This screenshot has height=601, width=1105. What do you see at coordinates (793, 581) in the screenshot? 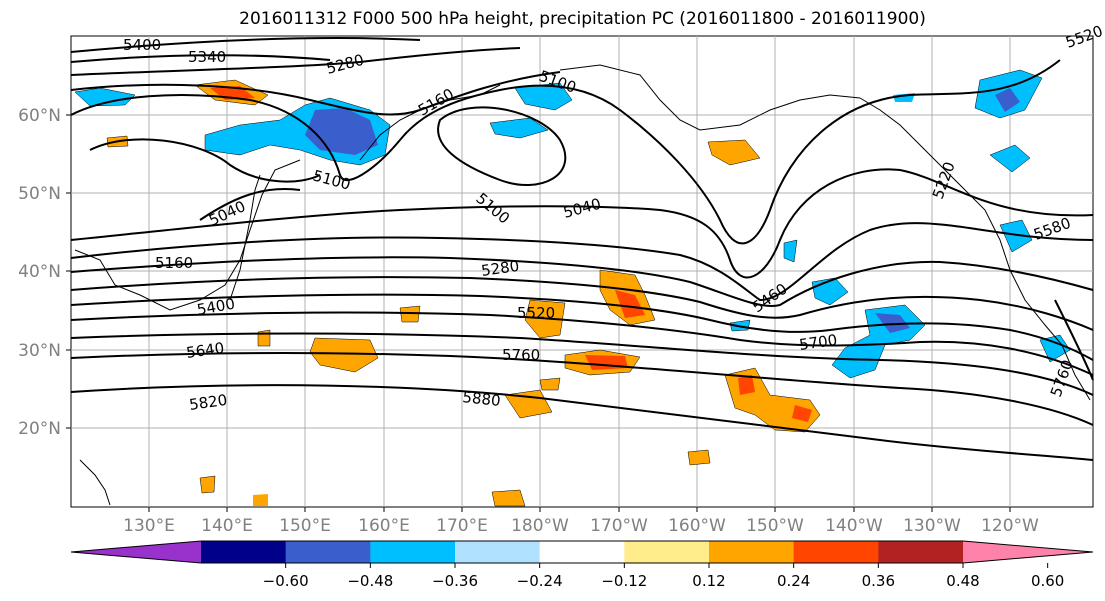
I see `colorbar-tick-label: 0.24` at bounding box center [793, 581].